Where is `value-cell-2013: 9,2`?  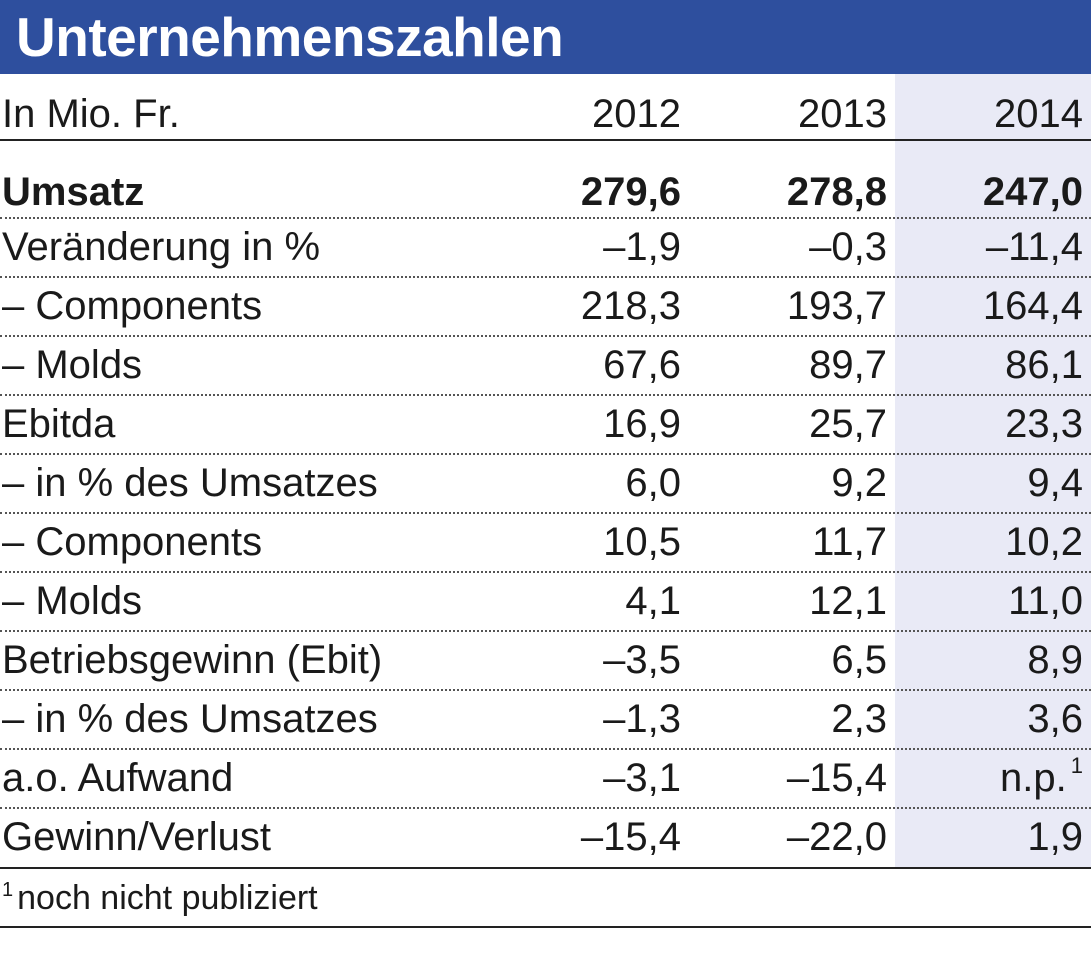
value-cell-2013: 9,2 is located at coordinates (859, 483).